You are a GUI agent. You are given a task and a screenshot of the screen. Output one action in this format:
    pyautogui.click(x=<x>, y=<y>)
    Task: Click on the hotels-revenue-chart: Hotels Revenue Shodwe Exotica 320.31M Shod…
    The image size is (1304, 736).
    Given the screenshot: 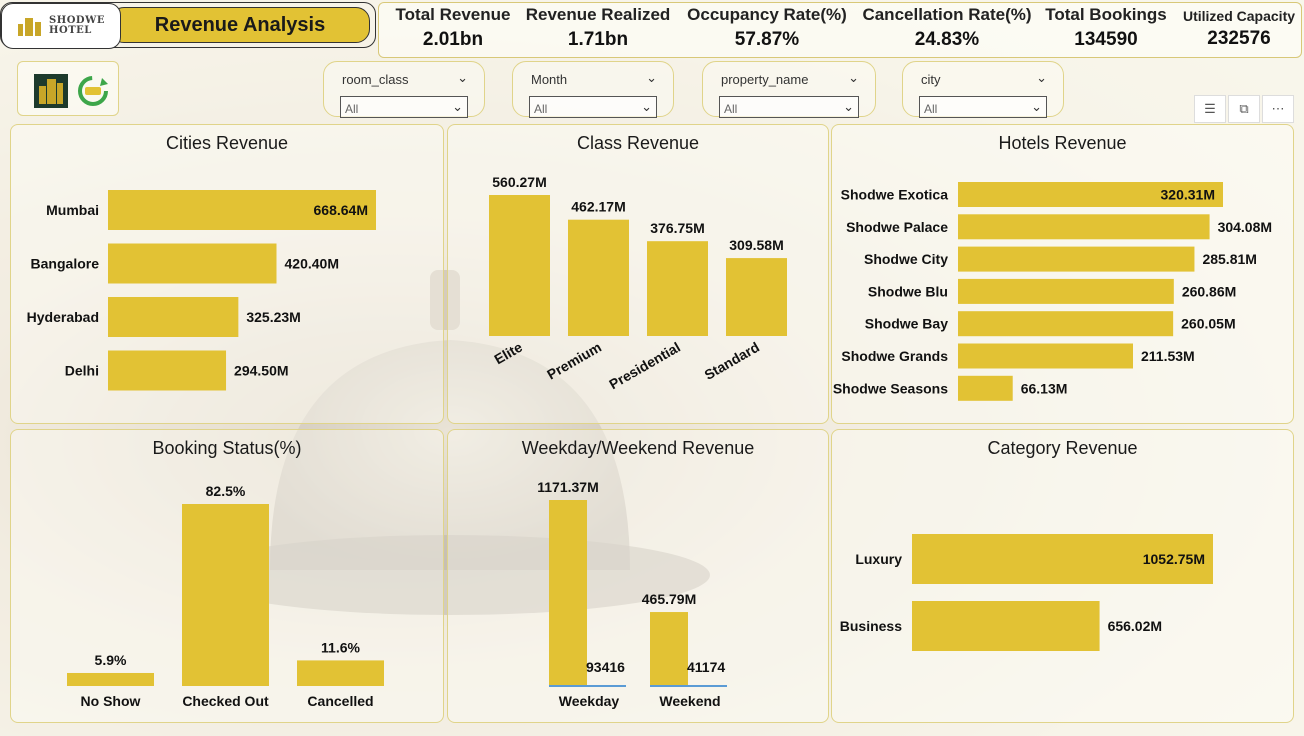 What is the action you would take?
    pyautogui.click(x=1062, y=274)
    